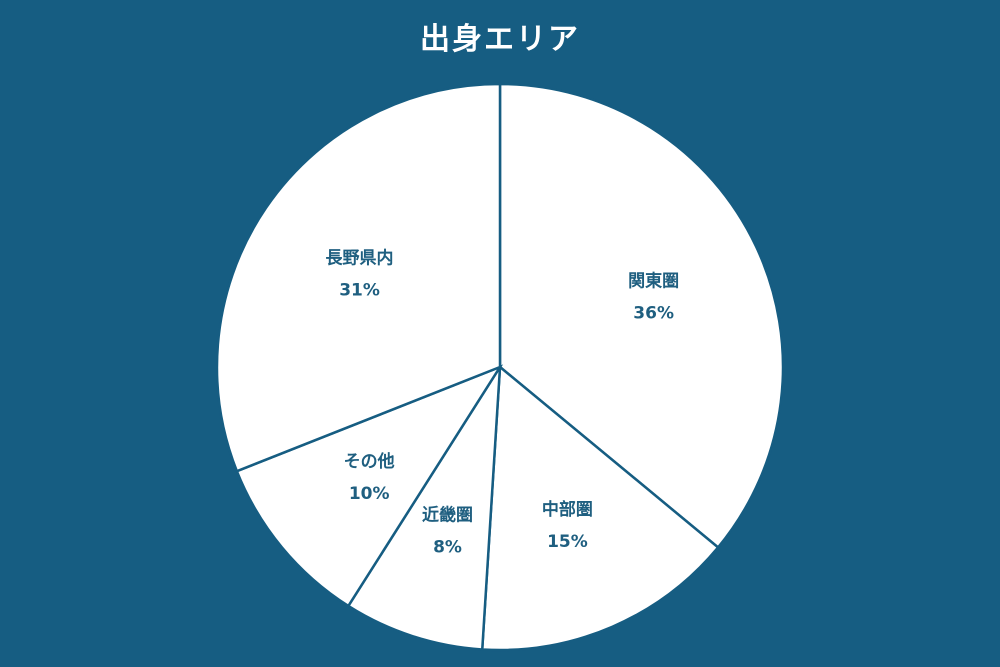  I want to click on pie-slice-chubu, so click(600, 508).